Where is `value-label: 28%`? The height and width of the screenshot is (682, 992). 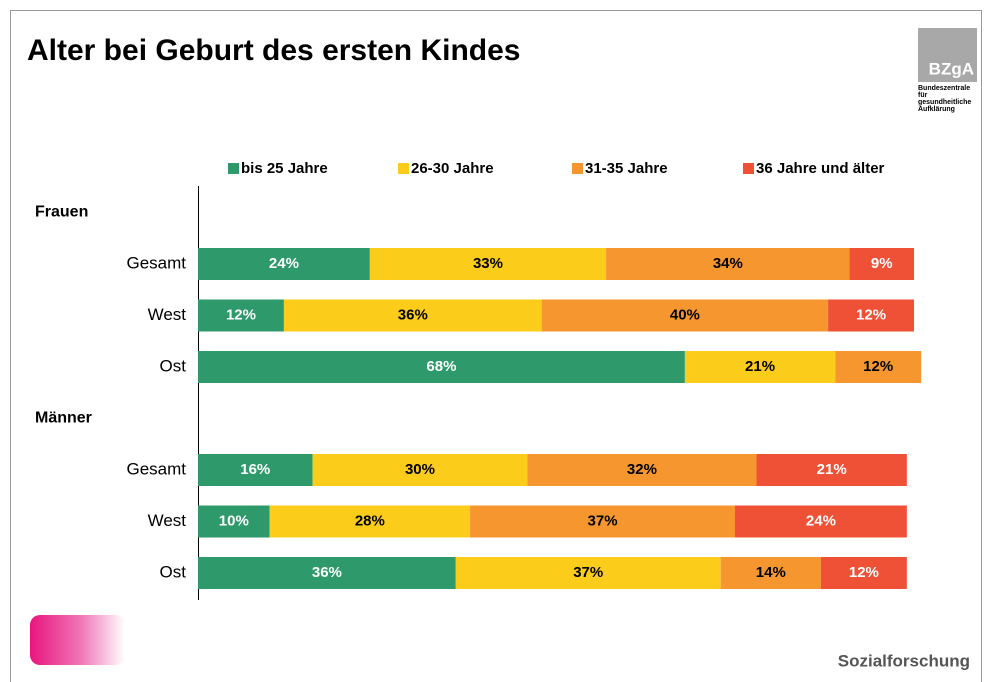 value-label: 28% is located at coordinates (370, 520).